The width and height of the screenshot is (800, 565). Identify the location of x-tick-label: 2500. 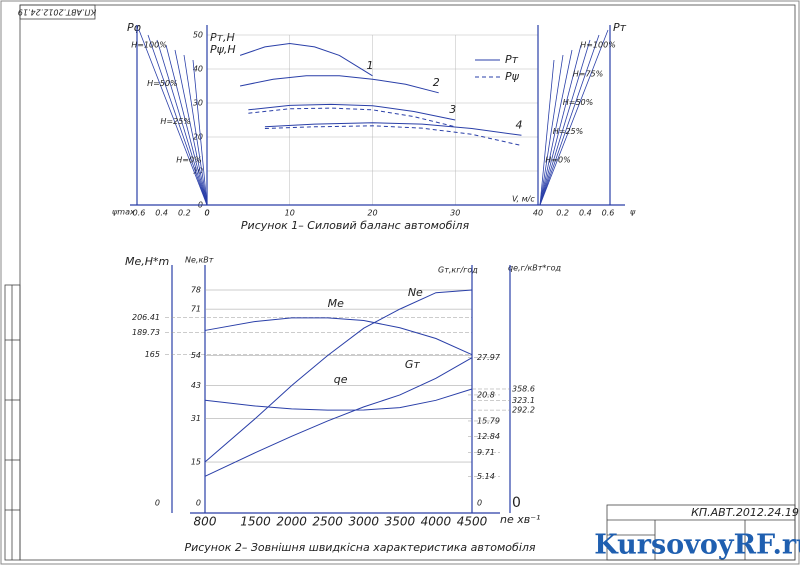
(327, 522).